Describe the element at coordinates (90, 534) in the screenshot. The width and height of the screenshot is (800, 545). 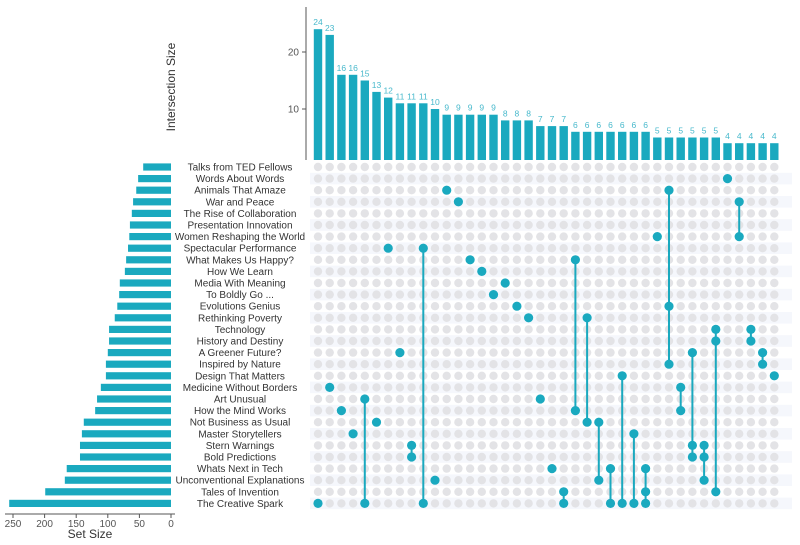
I see `set-size-axis-title: Set Size` at that location.